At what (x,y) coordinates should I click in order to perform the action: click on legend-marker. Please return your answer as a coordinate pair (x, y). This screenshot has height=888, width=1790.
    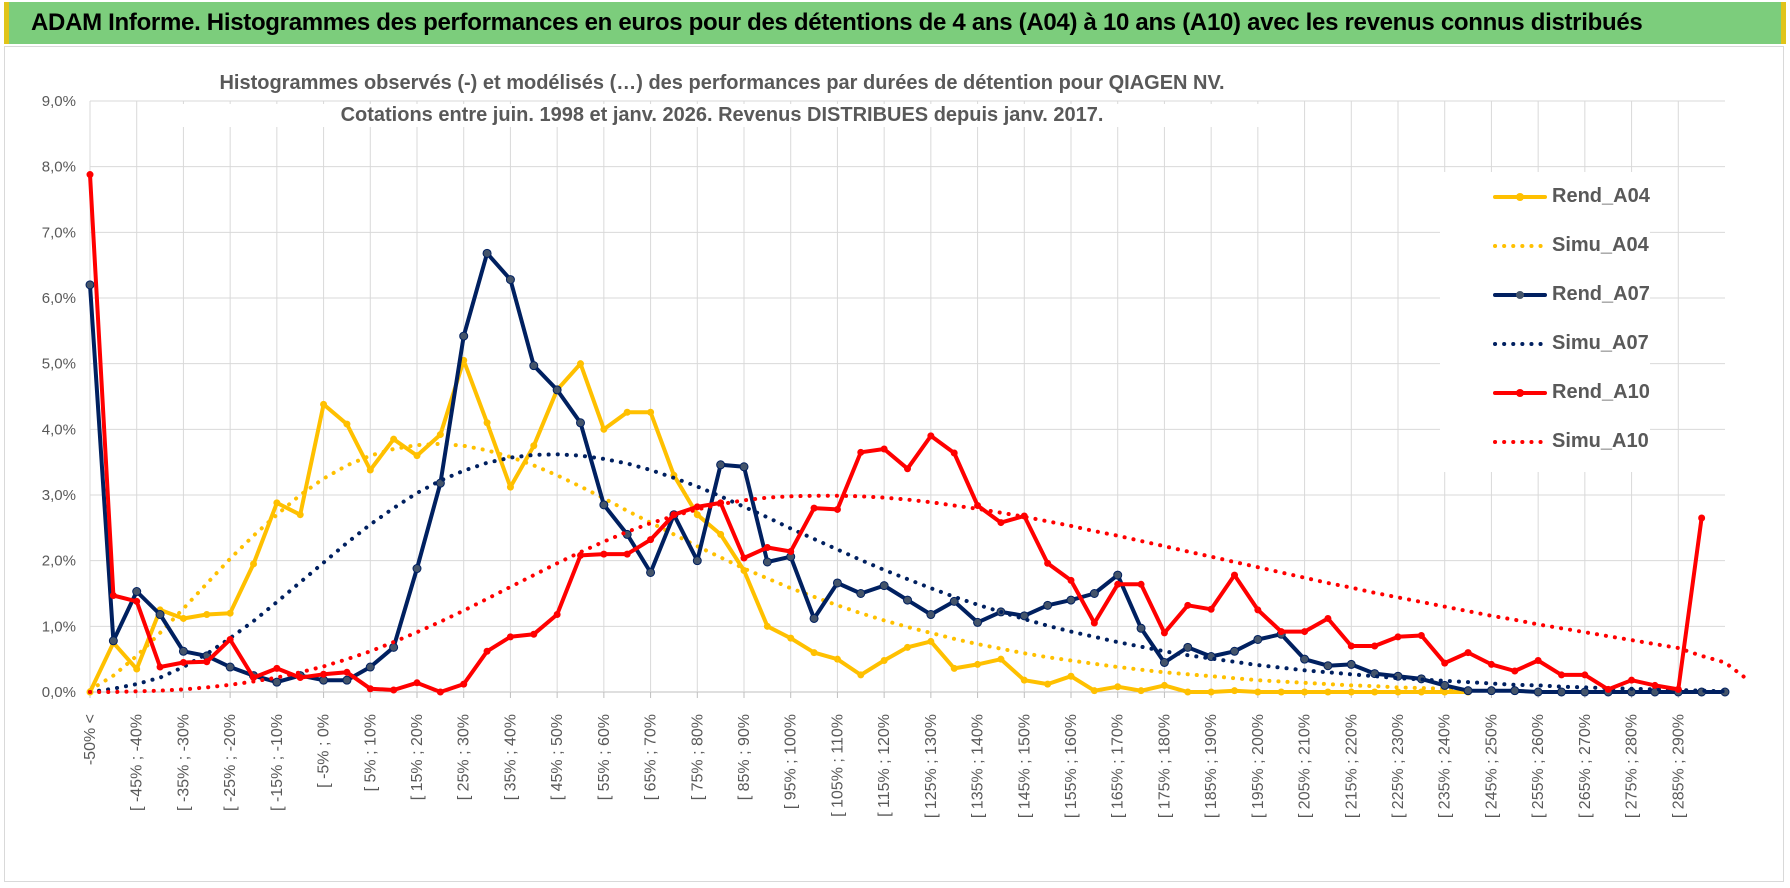
    Looking at the image, I should click on (1520, 393).